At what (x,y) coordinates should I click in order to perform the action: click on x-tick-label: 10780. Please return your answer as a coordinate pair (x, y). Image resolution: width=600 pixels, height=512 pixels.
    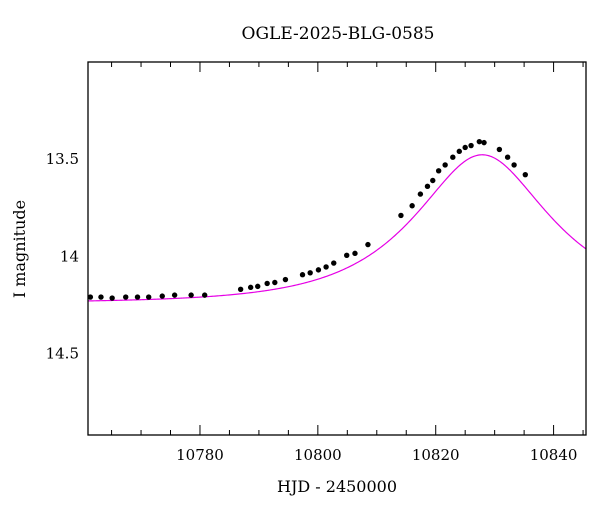
    Looking at the image, I should click on (200, 455).